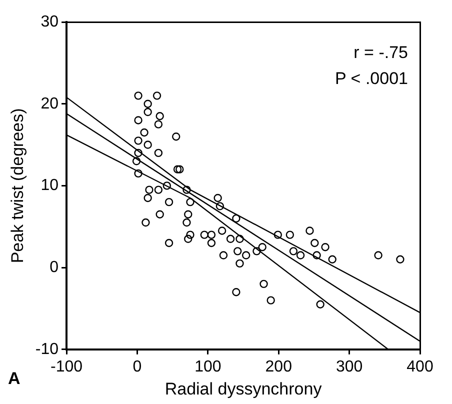 The width and height of the screenshot is (452, 404). I want to click on y-tick-label: 10, so click(49, 185).